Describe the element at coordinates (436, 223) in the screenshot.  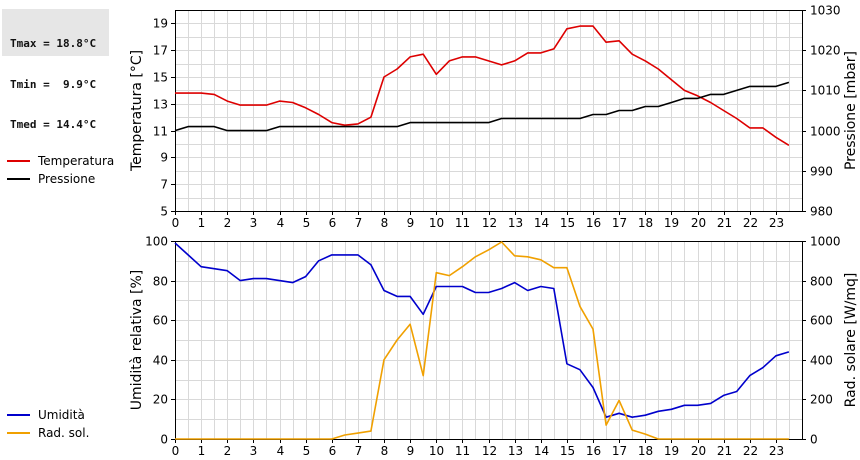
I see `x-tick-label: 10` at that location.